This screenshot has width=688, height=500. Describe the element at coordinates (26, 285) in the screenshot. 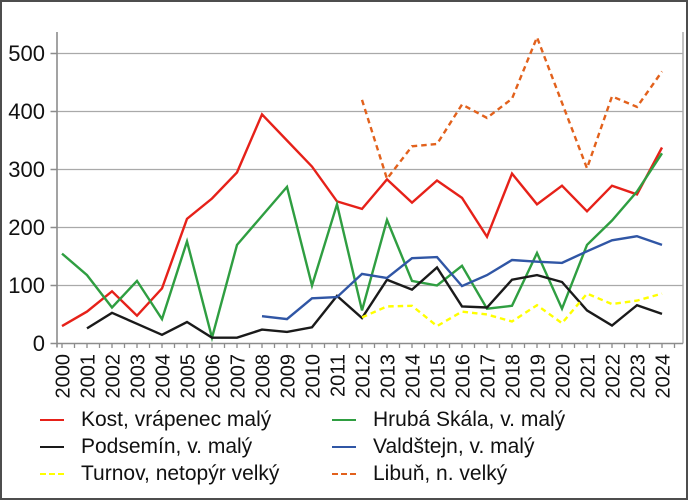

I see `y-axis-label: 100` at that location.